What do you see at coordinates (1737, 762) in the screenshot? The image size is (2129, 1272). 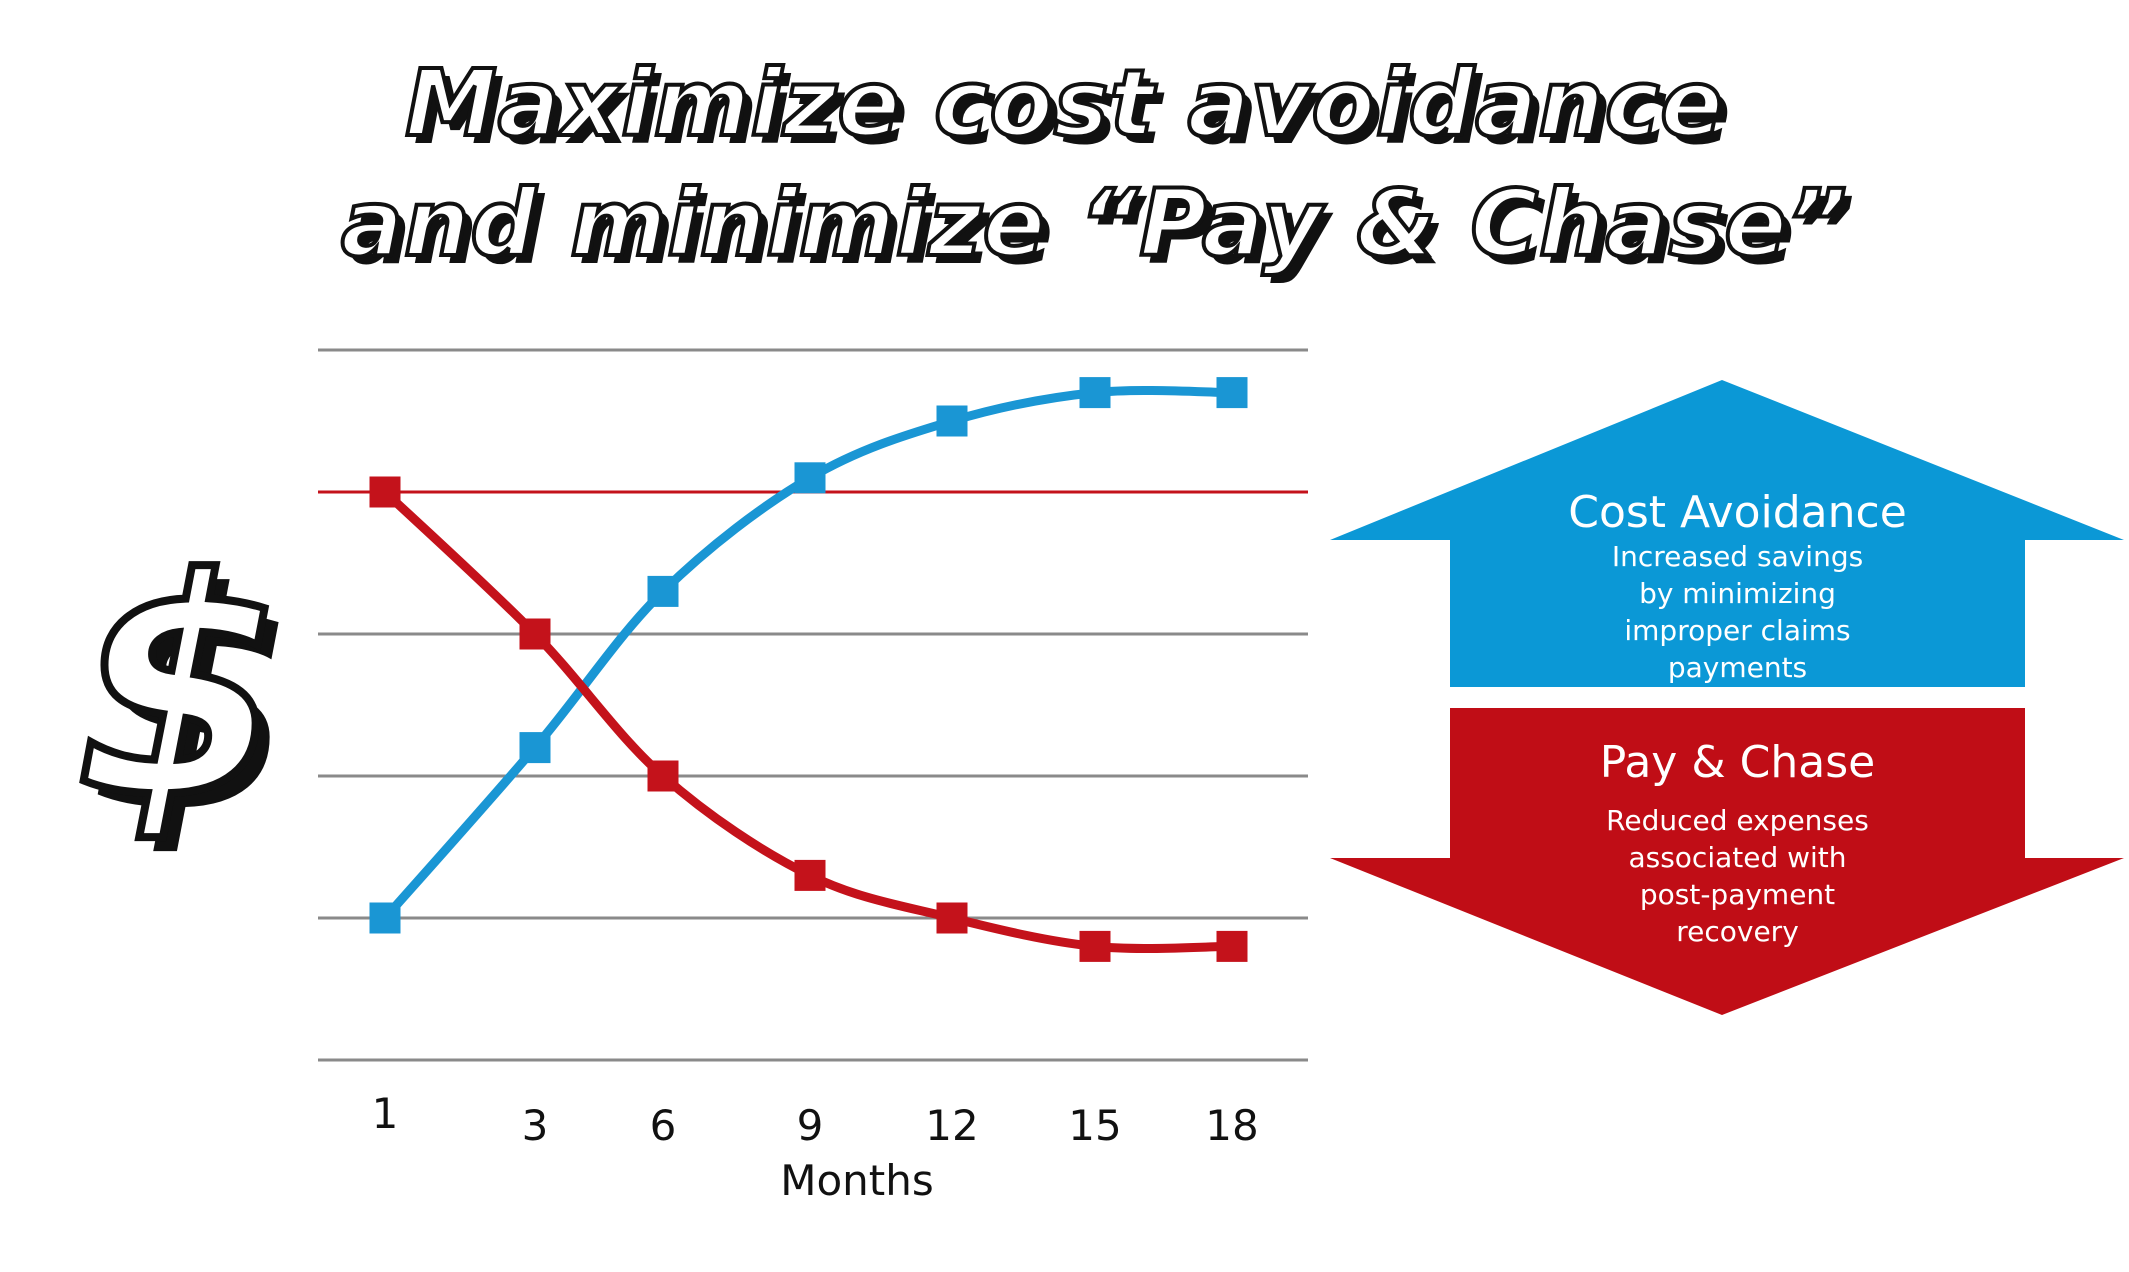 I see `pay-and-chase-title: Pay & Chase` at bounding box center [1737, 762].